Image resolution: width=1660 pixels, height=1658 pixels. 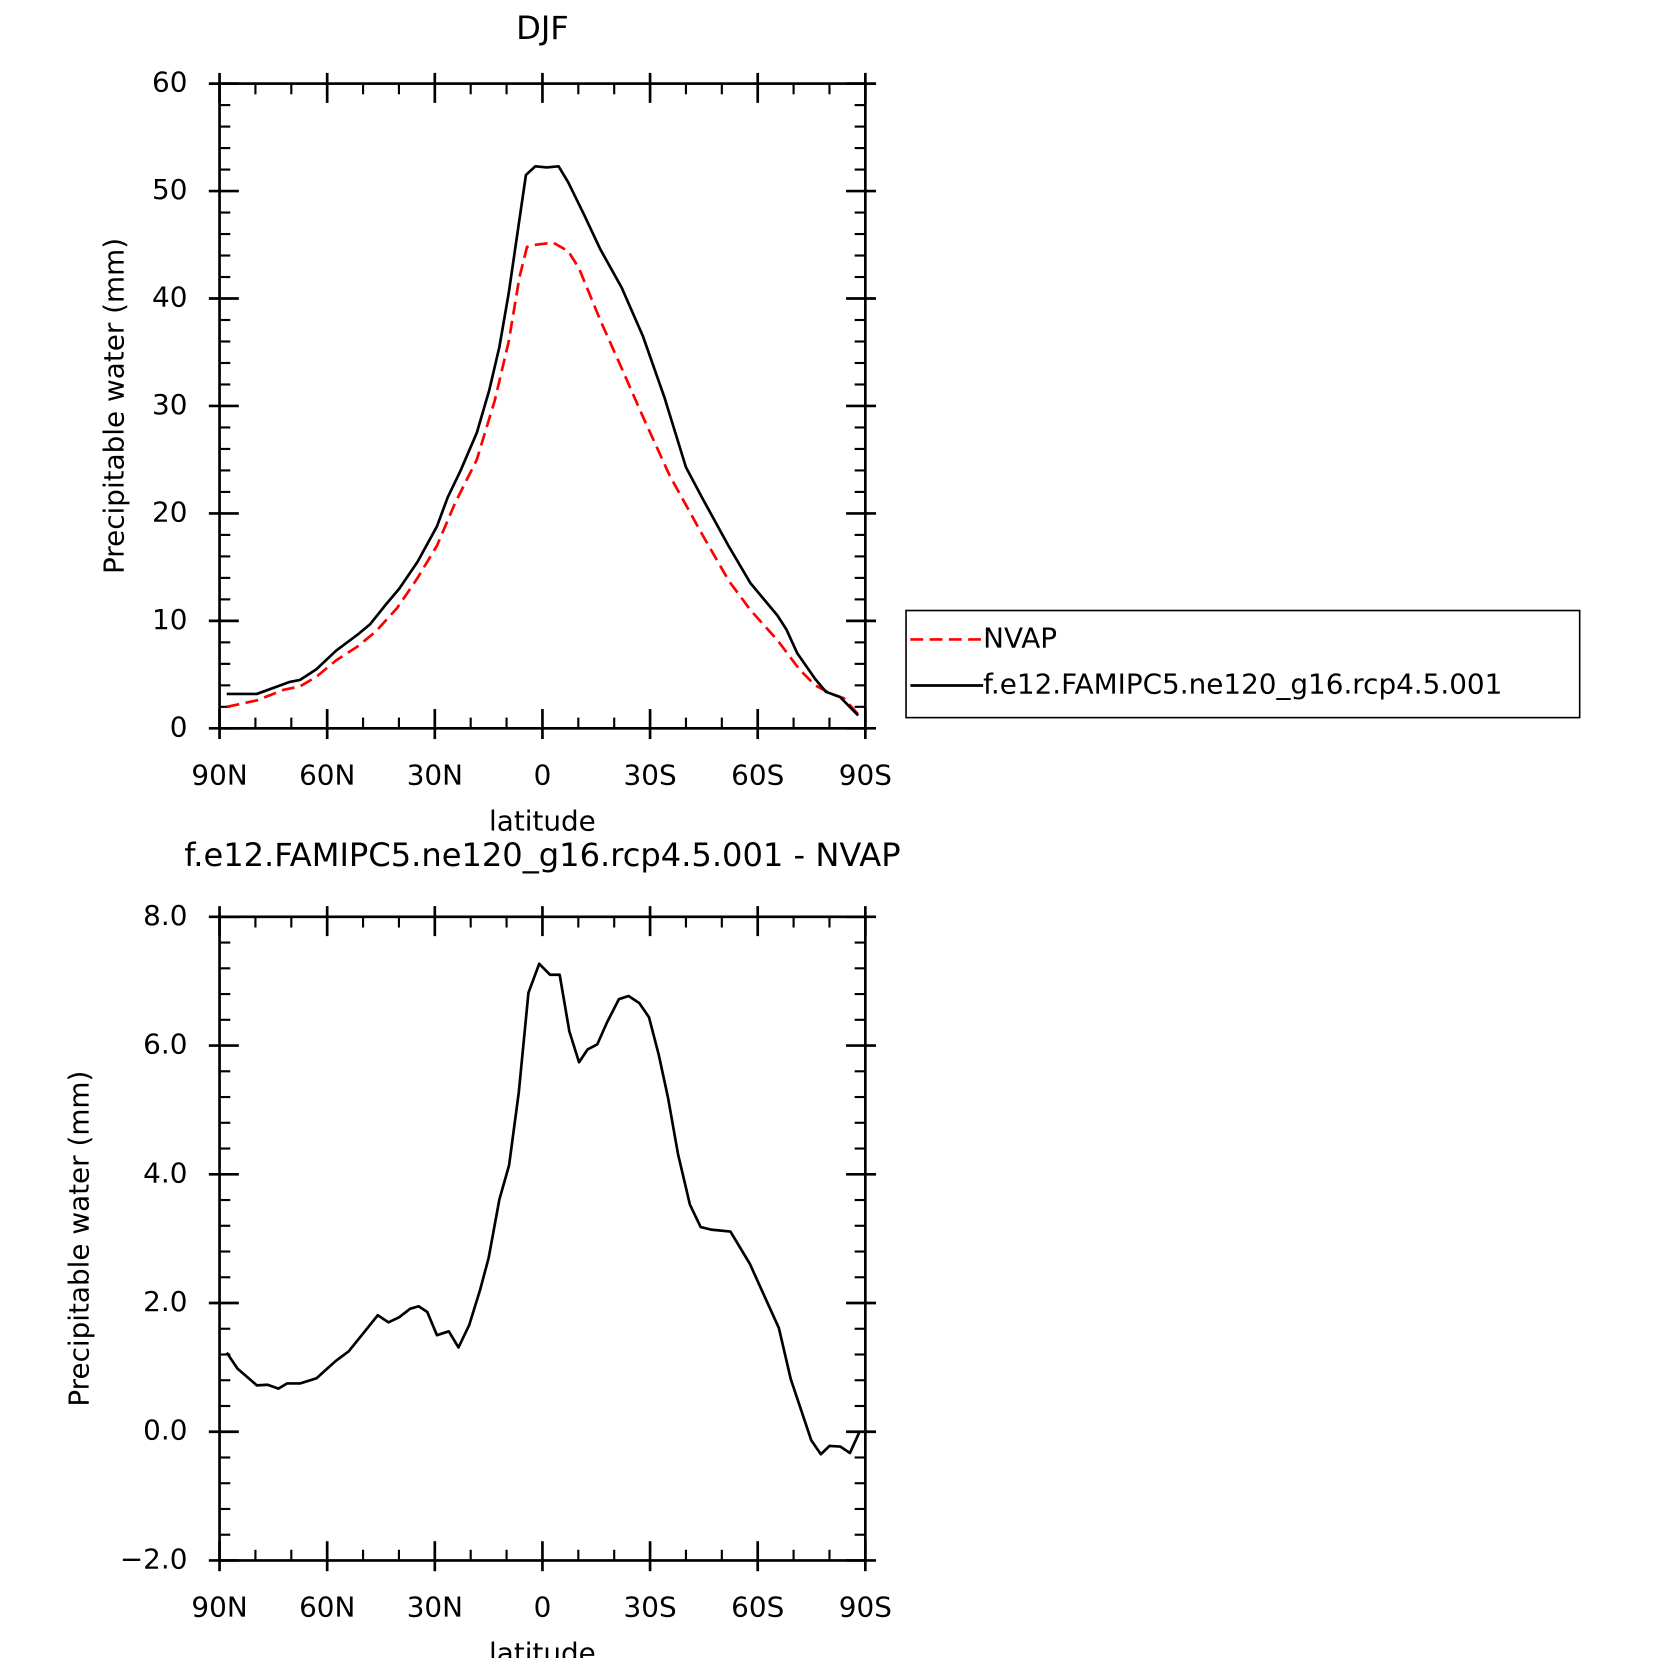 What do you see at coordinates (169, 619) in the screenshot?
I see `y-tick-label: 10` at bounding box center [169, 619].